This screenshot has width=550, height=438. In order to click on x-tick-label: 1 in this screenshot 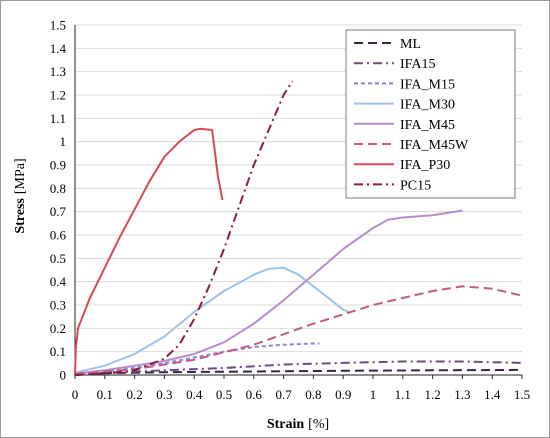, I will do `click(373, 394)`.